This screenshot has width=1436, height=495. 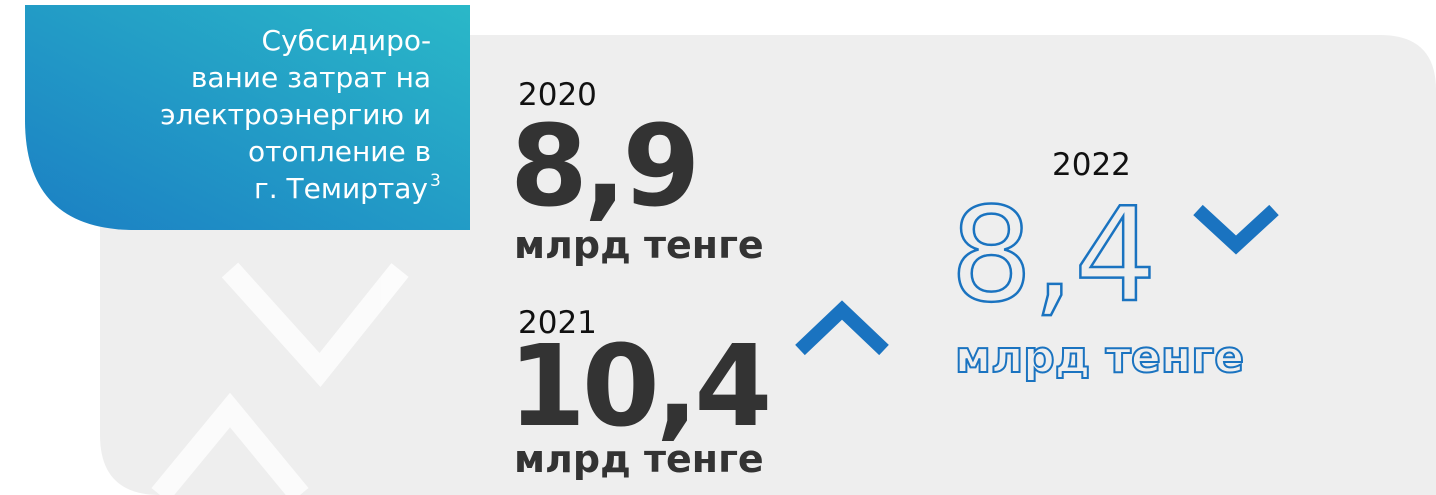 What do you see at coordinates (1236, 229) in the screenshot?
I see `down-chevron` at bounding box center [1236, 229].